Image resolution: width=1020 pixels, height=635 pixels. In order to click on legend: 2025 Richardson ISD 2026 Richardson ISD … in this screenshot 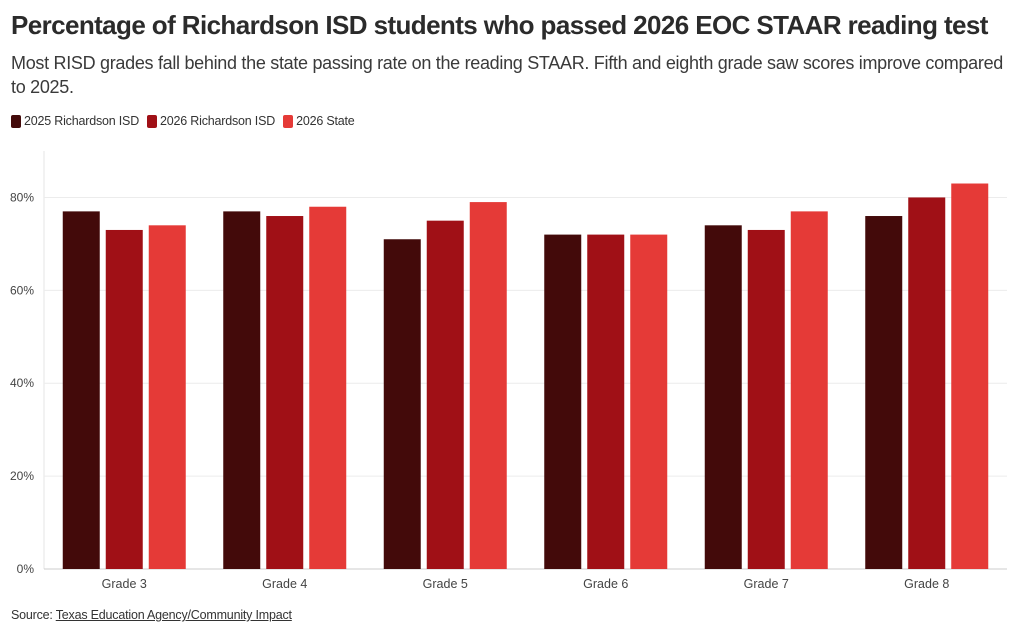, I will do `click(187, 121)`.